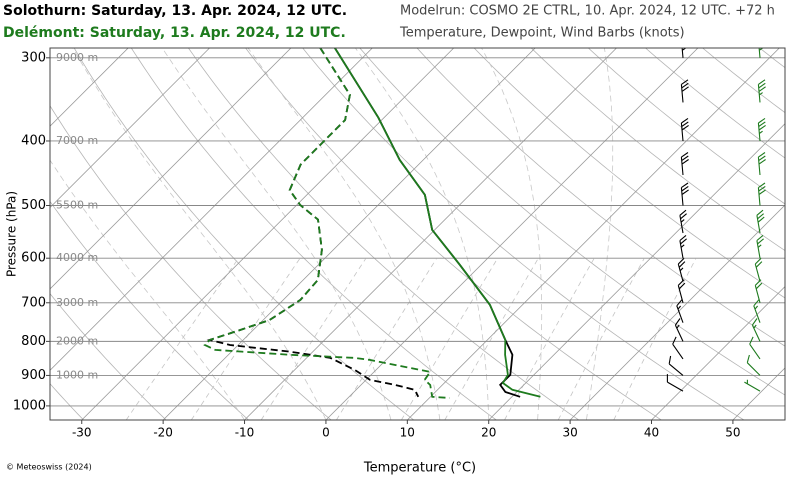  Describe the element at coordinates (12, 234) in the screenshot. I see `y-axis-label: Pressure (hPa)` at that location.